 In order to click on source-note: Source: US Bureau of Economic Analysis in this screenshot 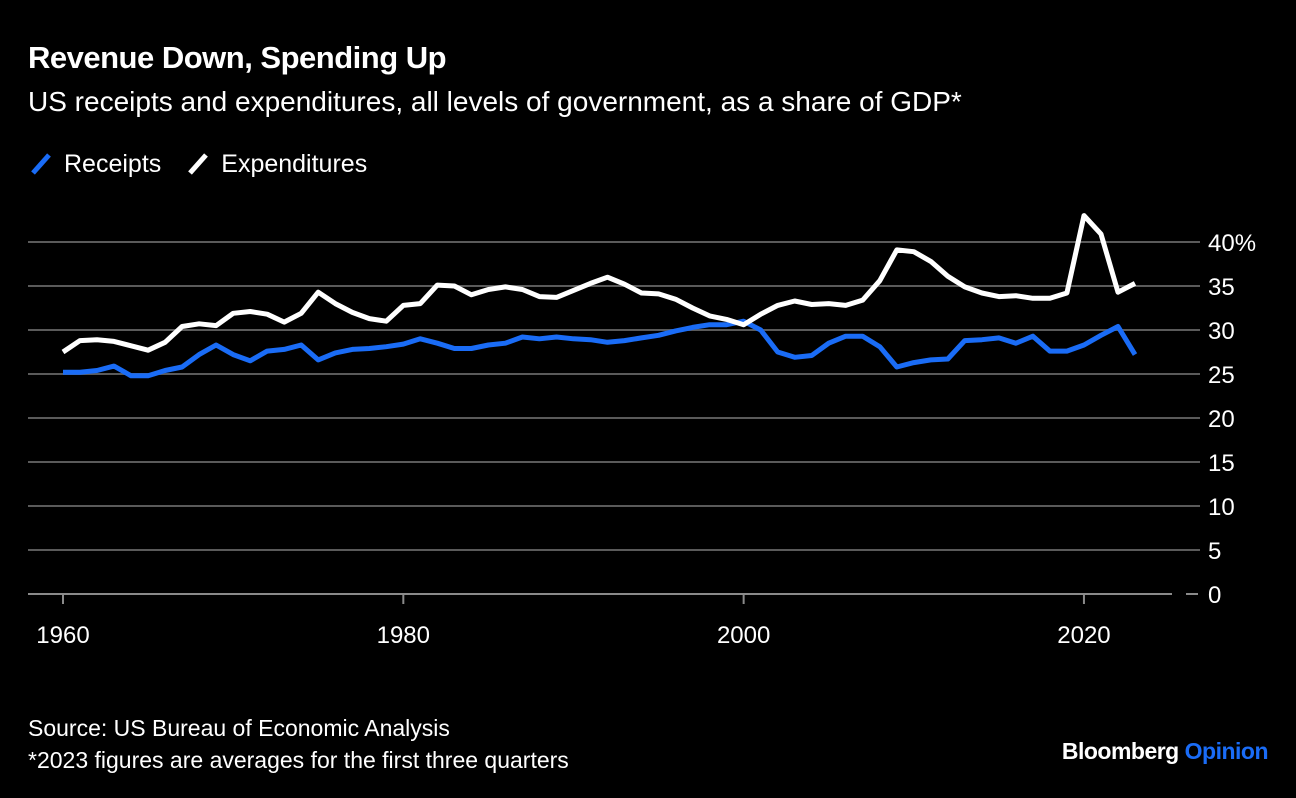, I will do `click(239, 728)`.